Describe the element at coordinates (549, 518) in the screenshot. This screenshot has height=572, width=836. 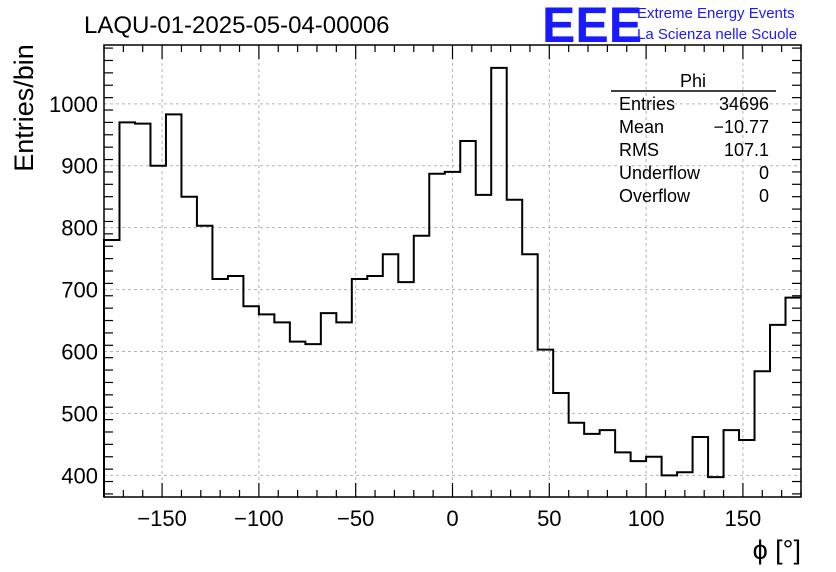
I see `x-tick-label-4: 50` at that location.